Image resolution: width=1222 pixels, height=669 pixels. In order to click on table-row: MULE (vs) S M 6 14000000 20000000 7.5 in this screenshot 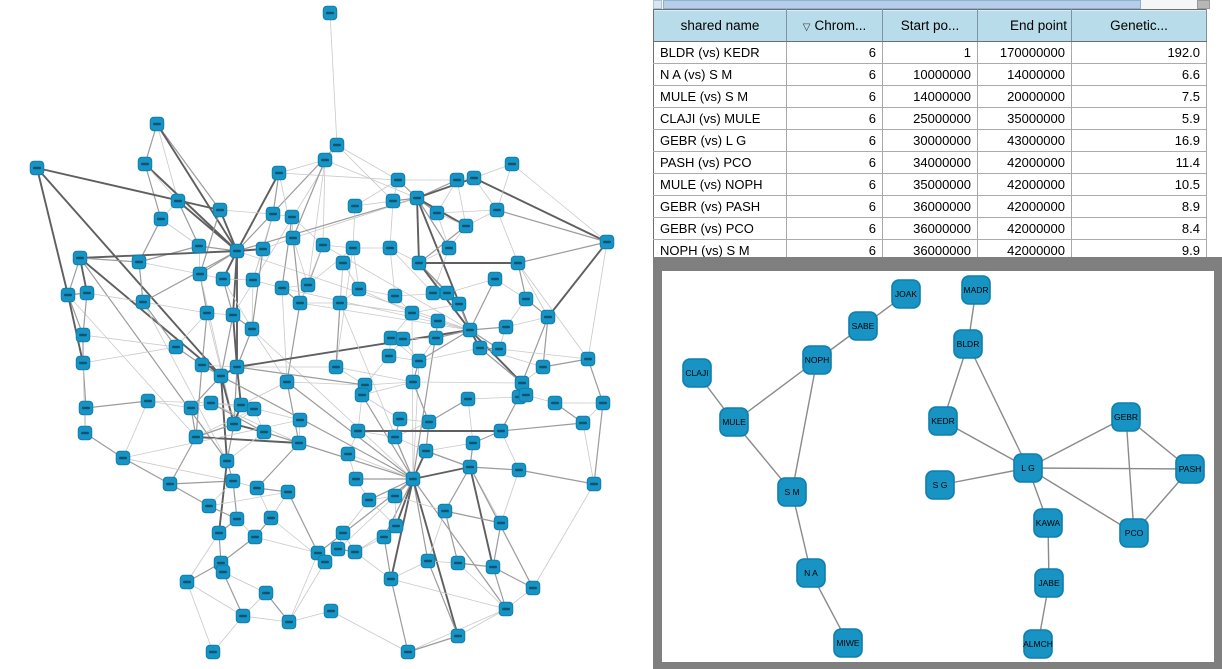, I will do `click(930, 96)`.